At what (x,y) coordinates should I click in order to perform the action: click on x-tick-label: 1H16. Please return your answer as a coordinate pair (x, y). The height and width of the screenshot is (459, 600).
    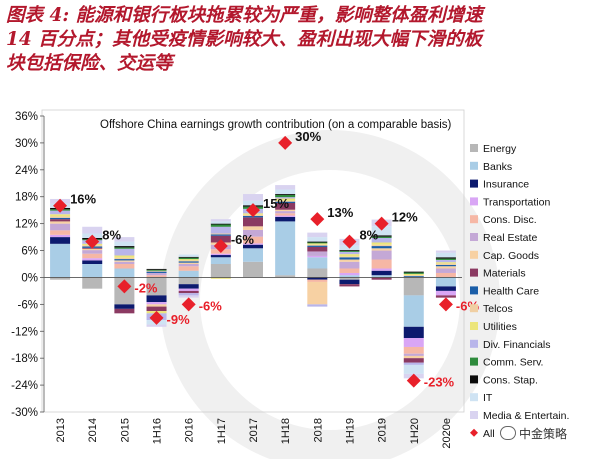
    Looking at the image, I should click on (158, 431).